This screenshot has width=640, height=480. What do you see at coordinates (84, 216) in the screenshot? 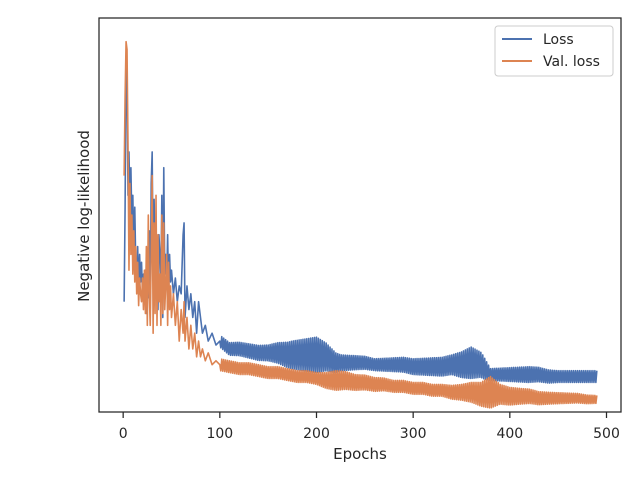
I see `y-axis-label: Negative log-likelihood` at bounding box center [84, 216].